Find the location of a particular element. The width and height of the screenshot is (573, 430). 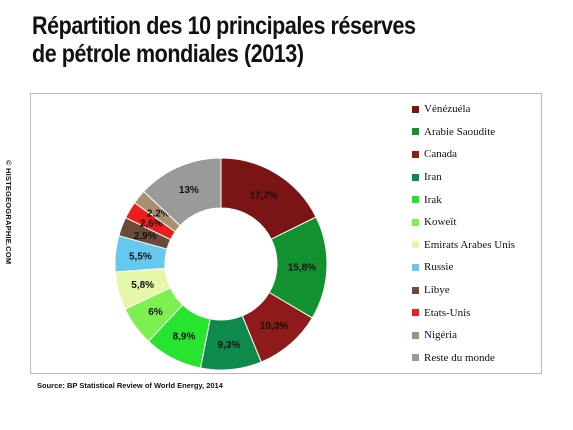

legend-item: Emirats Arabes Unis is located at coordinates (477, 245).